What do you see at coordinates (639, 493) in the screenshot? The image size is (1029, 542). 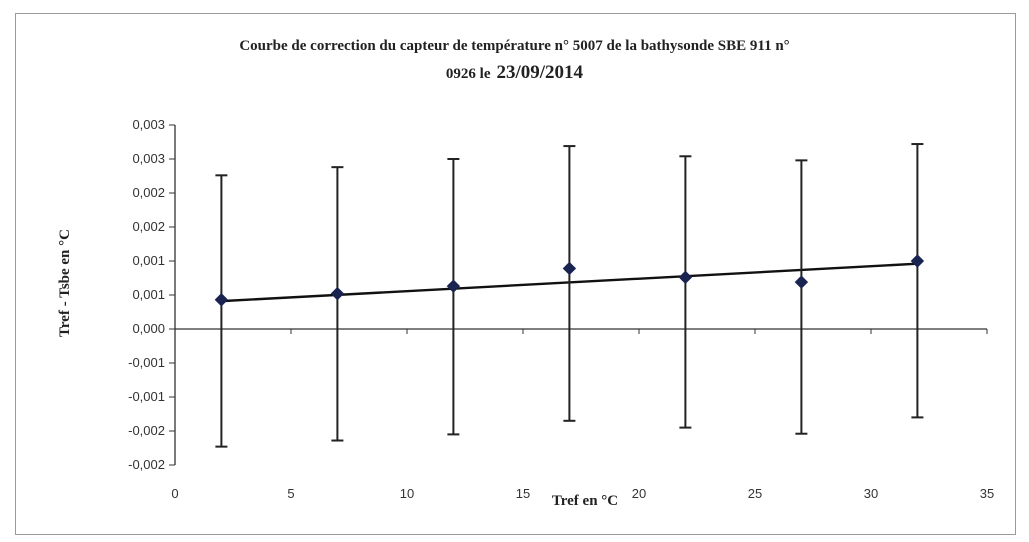 I see `x-tick-label: 20` at bounding box center [639, 493].